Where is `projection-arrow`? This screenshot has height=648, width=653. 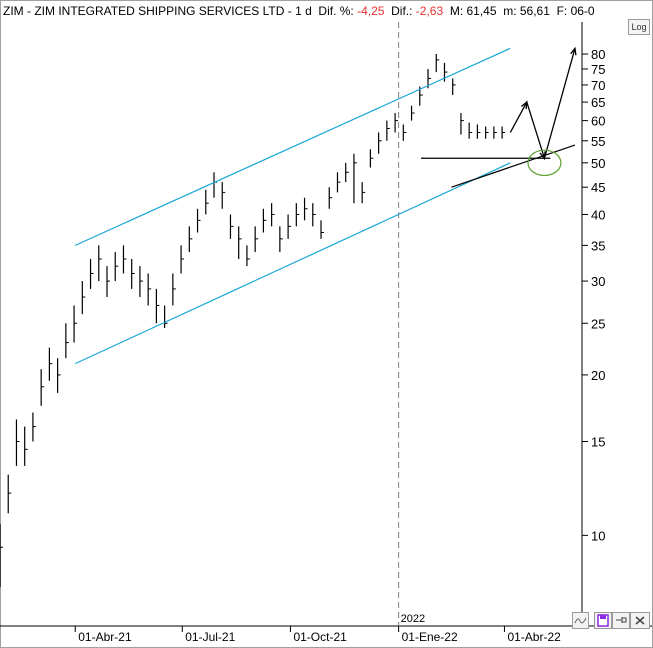 projection-arrow is located at coordinates (542, 104).